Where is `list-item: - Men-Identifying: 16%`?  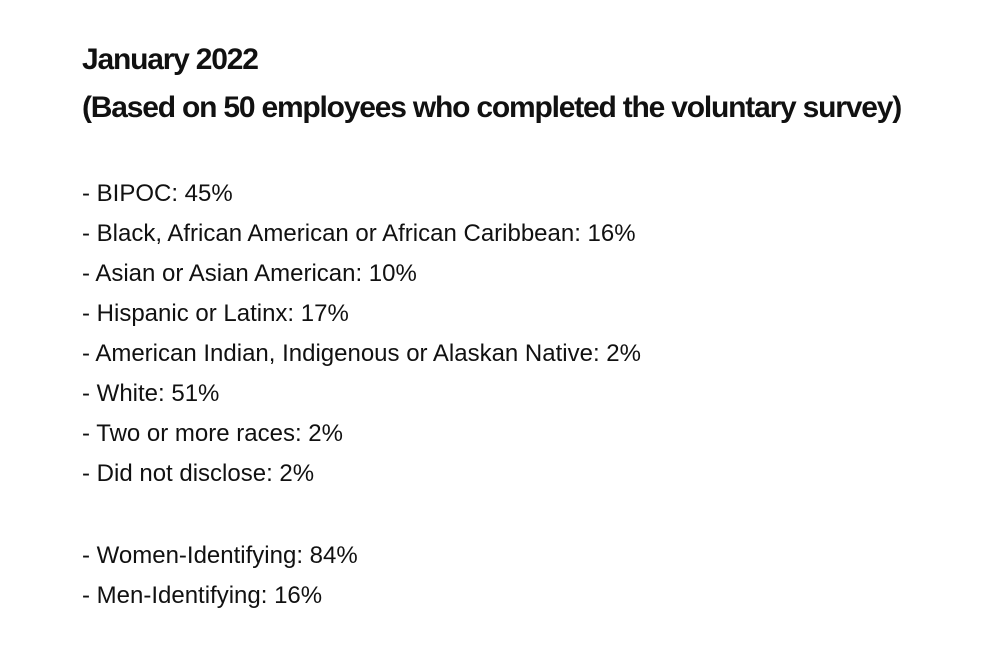 list-item: - Men-Identifying: 16% is located at coordinates (202, 595).